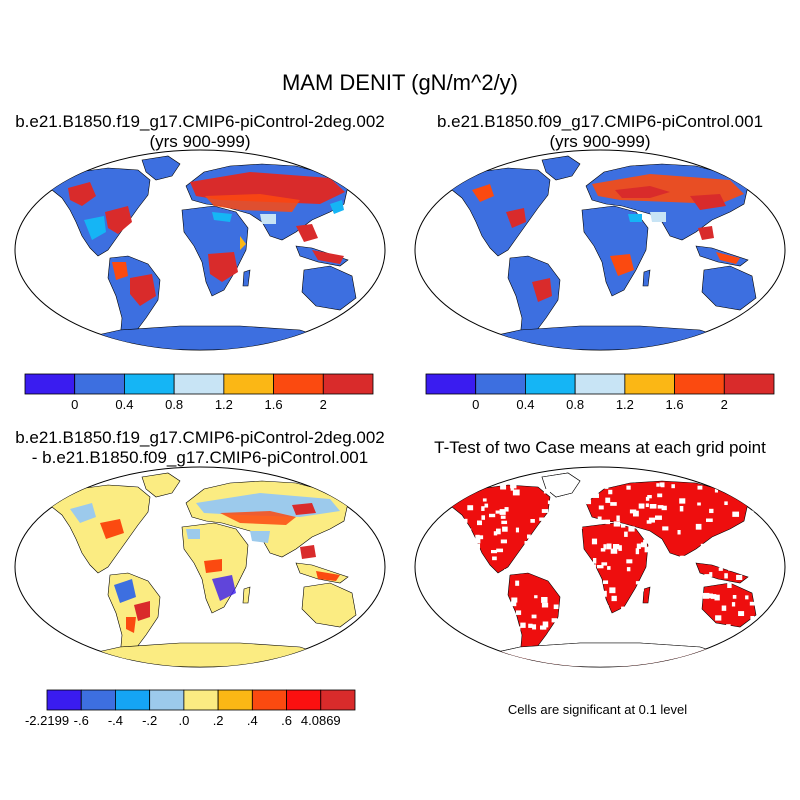 This screenshot has width=800, height=800. I want to click on colorbar-2-boxes, so click(600, 384).